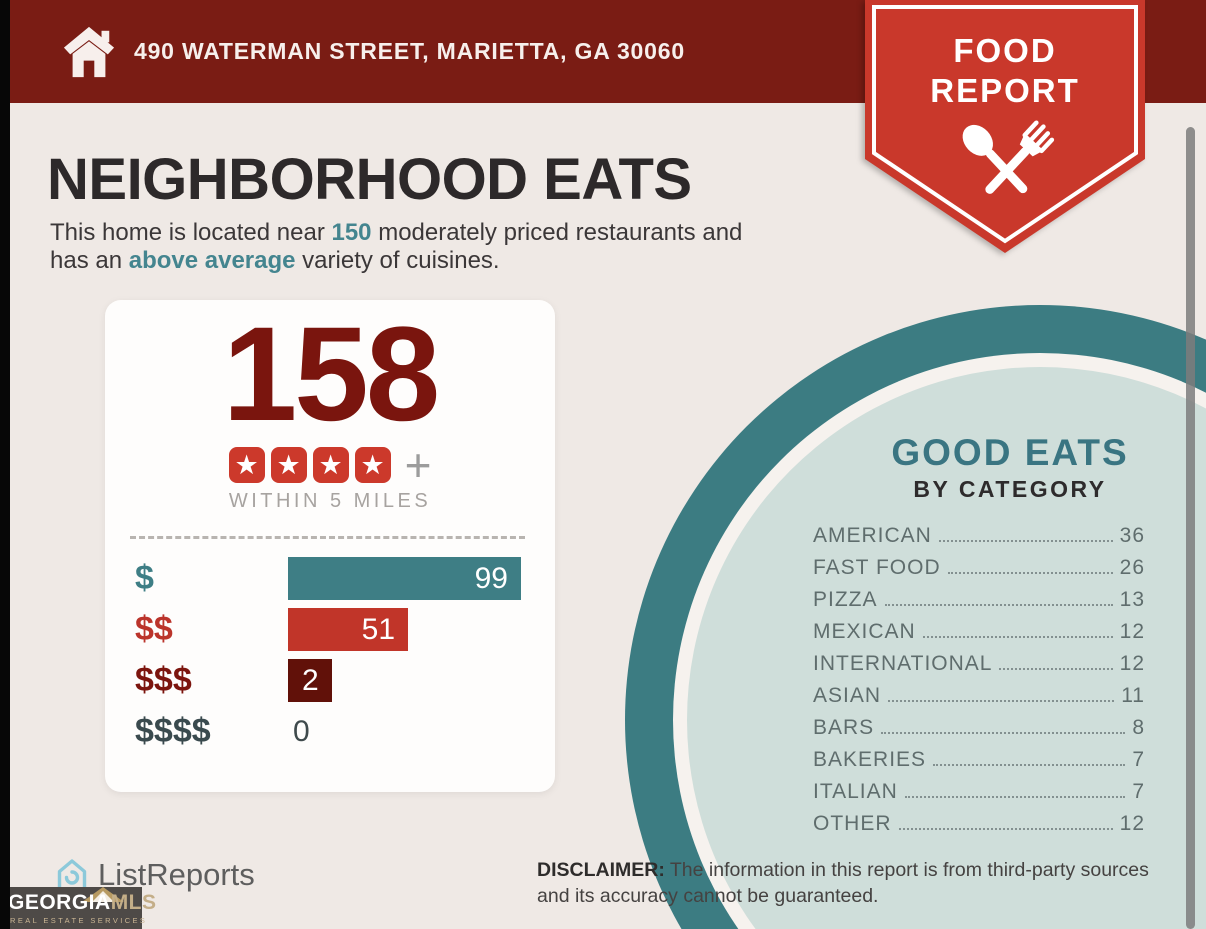 The image size is (1206, 929). I want to click on price-bar: 51, so click(348, 629).